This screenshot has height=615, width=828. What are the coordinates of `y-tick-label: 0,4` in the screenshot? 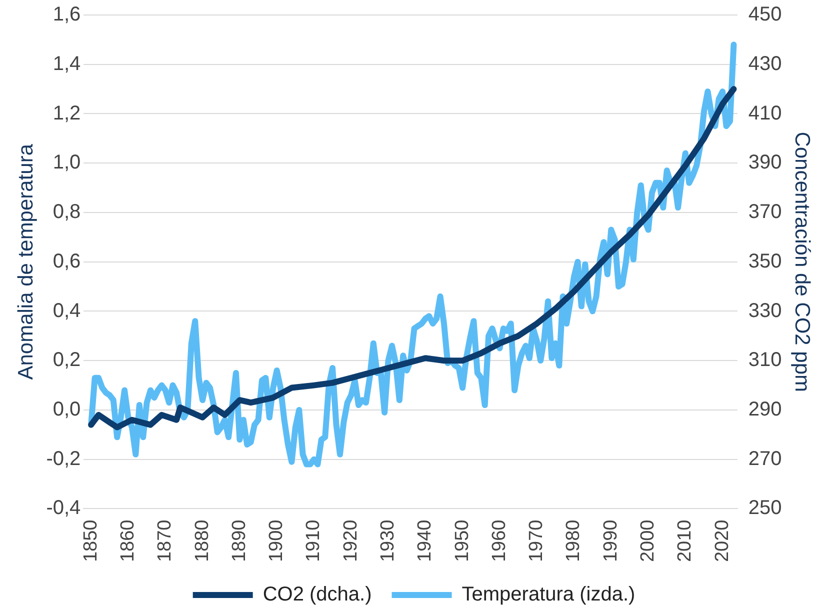 It's located at (66, 311).